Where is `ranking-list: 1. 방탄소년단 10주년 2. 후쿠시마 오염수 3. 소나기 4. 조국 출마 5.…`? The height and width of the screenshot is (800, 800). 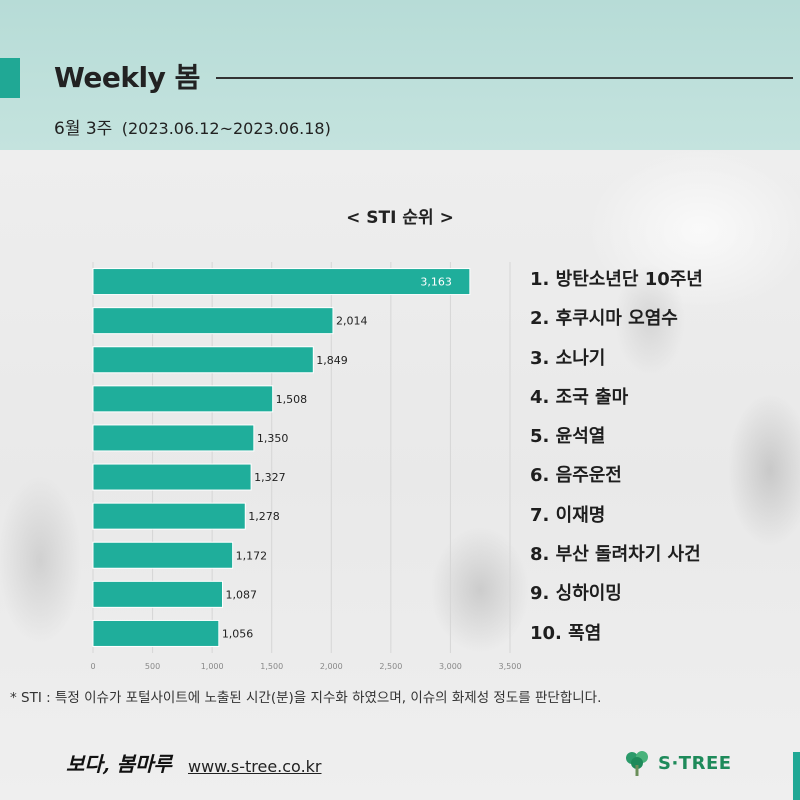
ranking-list: 1. 방탄소년단 10주년 2. 후쿠시마 오염수 3. 소나기 4. 조국 출마 5.… is located at coordinates (616, 462).